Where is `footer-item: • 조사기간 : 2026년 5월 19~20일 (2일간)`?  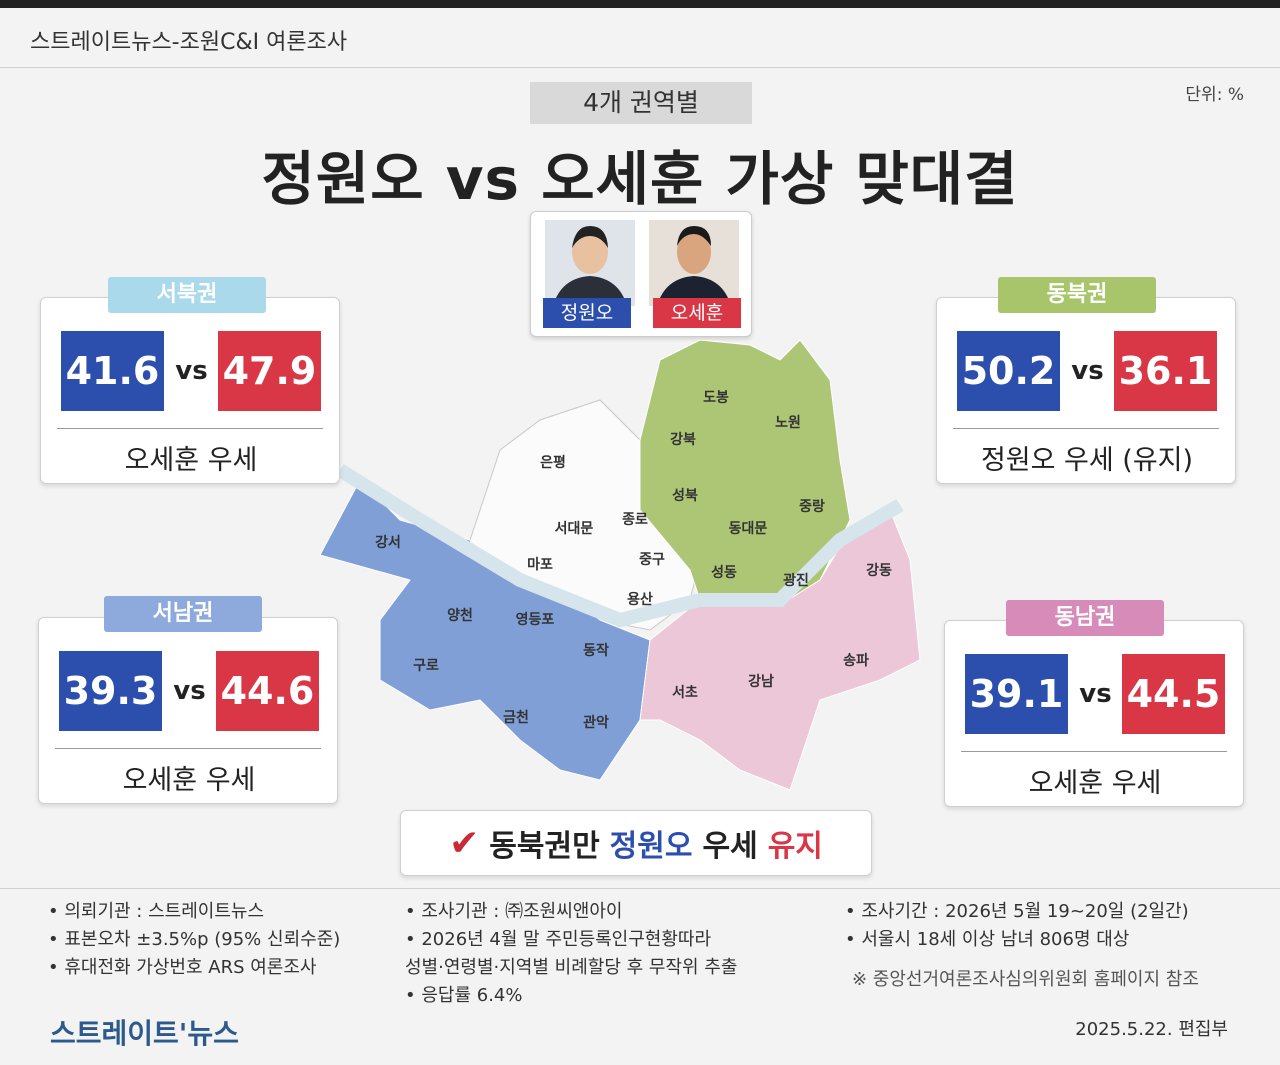
footer-item: • 조사기간 : 2026년 5월 19~20일 (2일간) is located at coordinates (1017, 911).